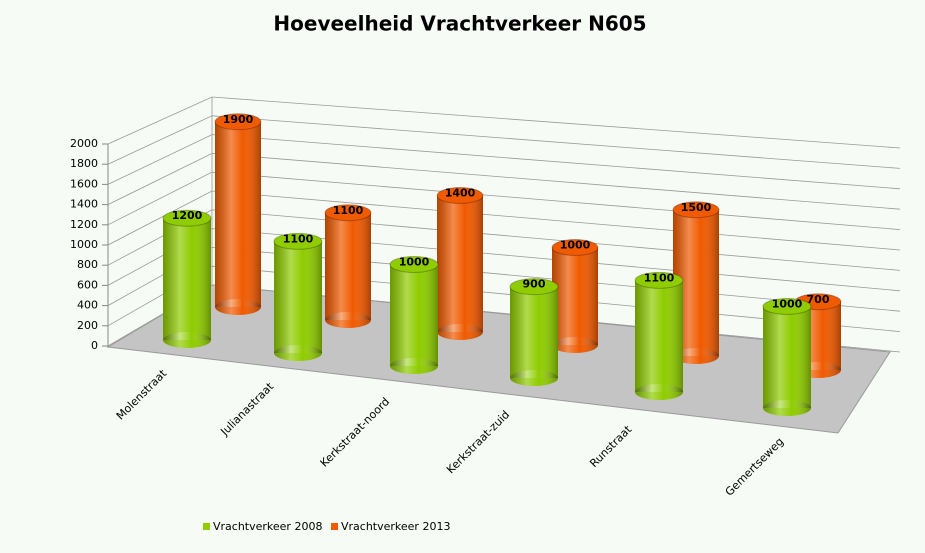 Image resolution: width=925 pixels, height=553 pixels. Describe the element at coordinates (87, 305) in the screenshot. I see `y-tick-label: 400` at that location.